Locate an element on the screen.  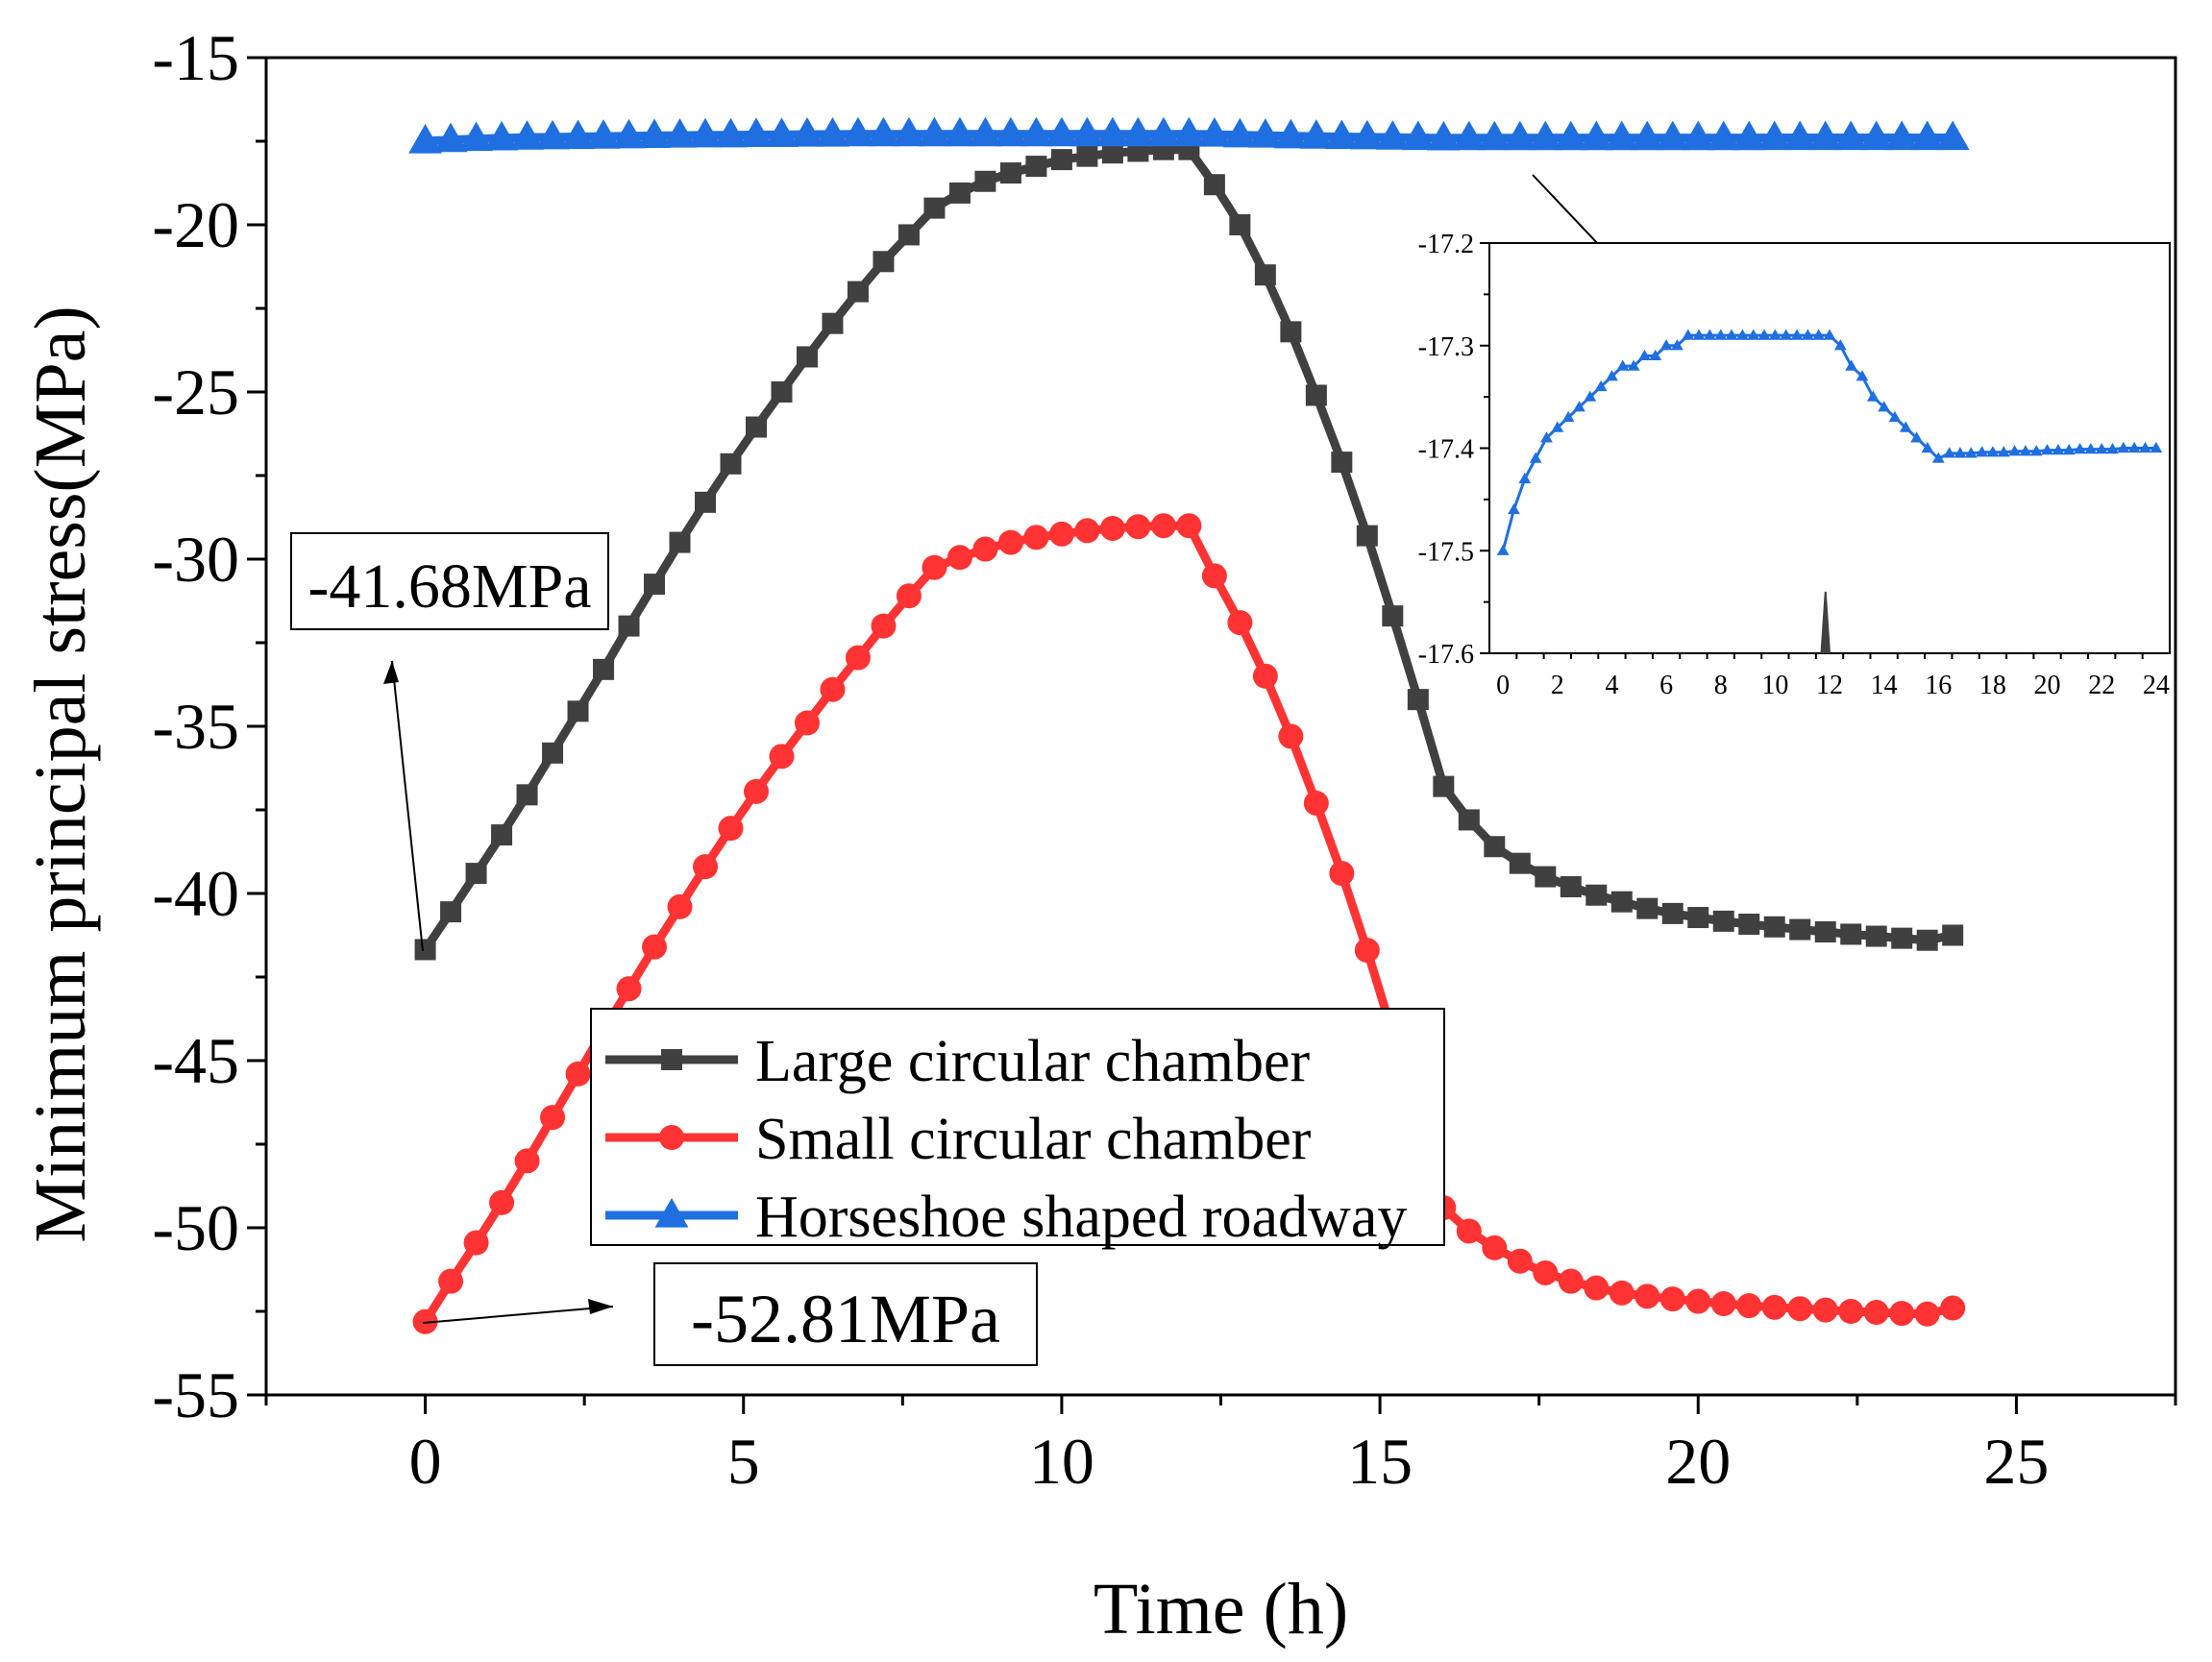
inset-y-axis-ticks: -17.2 -17.3 -17.4 -17.5 -17.6 is located at coordinates (1453, 450).